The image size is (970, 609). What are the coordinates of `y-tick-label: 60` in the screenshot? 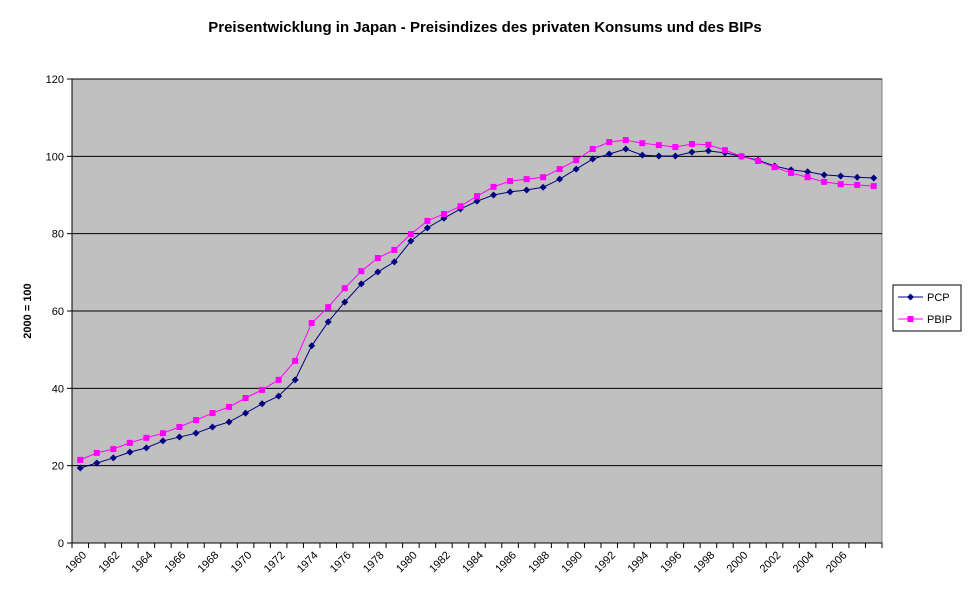 It's located at (58, 312).